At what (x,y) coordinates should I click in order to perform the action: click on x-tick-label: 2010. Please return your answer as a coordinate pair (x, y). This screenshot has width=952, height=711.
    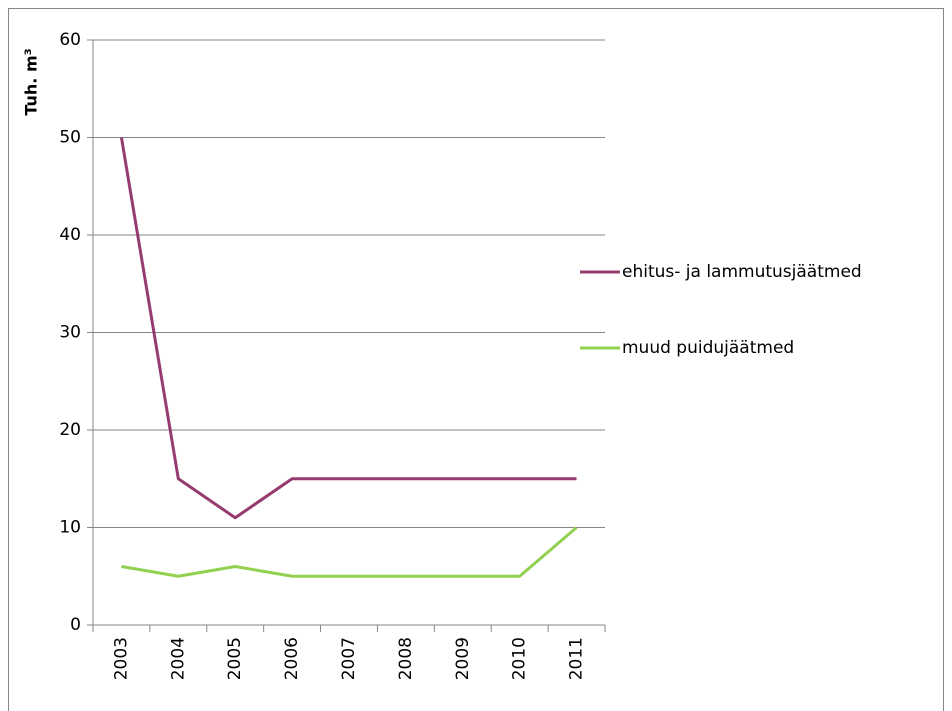
    Looking at the image, I should click on (520, 658).